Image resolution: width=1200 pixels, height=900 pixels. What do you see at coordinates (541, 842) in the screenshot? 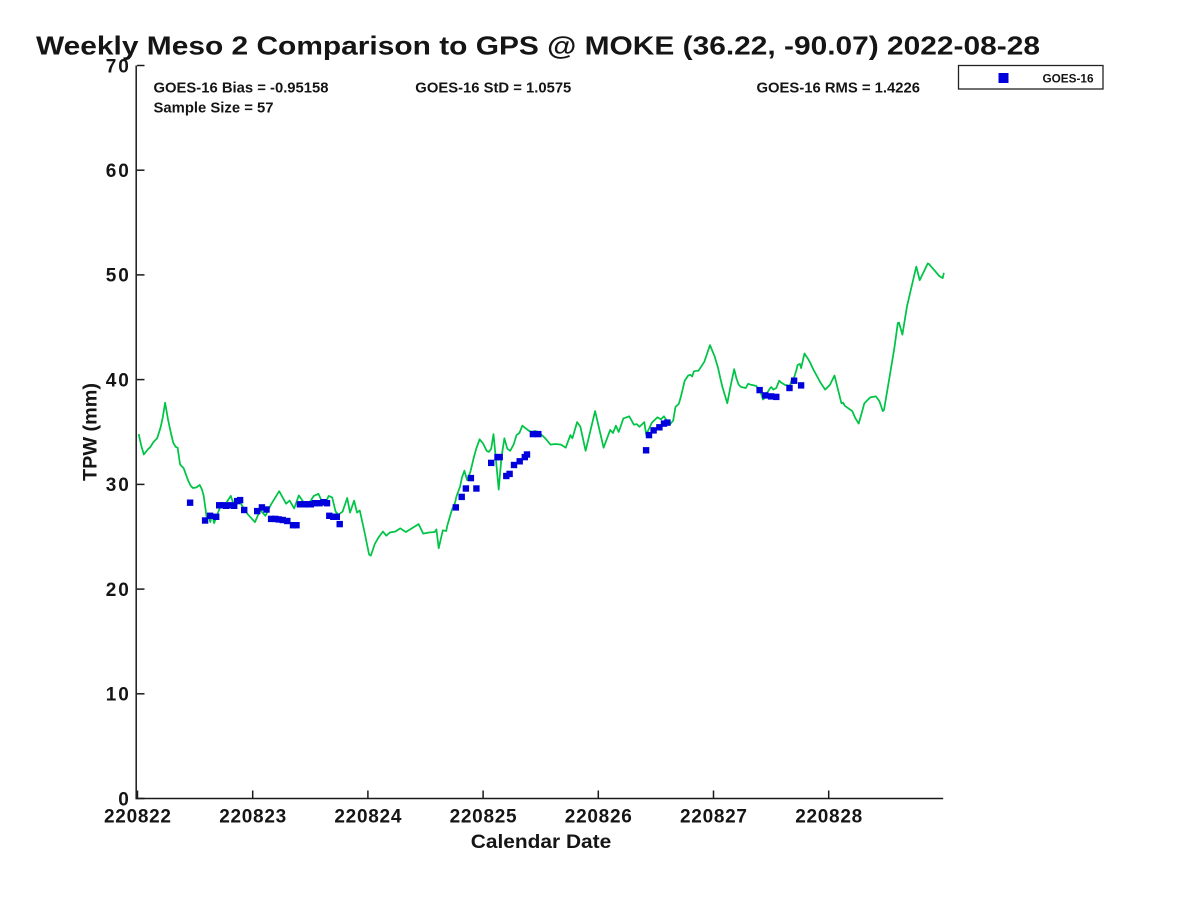
I see `svg-text: Calendar Date` at bounding box center [541, 842].